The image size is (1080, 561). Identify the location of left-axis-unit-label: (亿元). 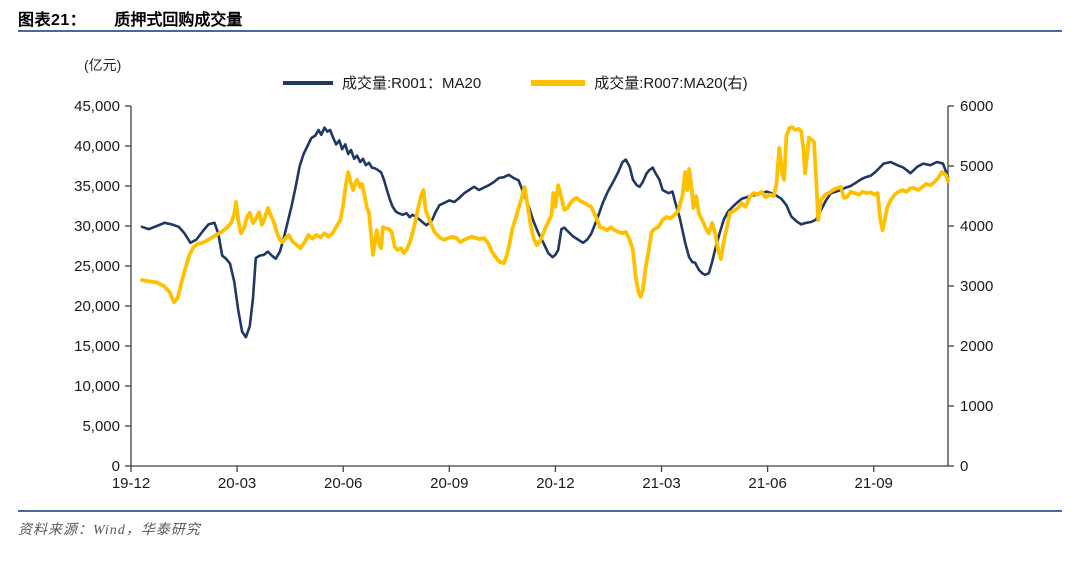
(103, 65).